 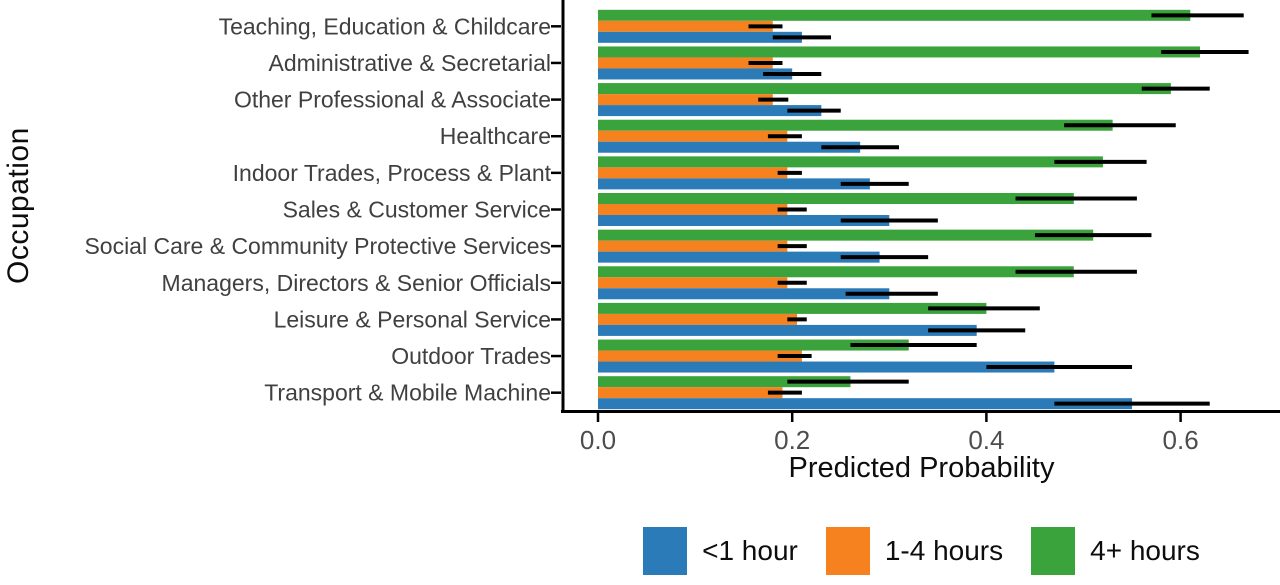 I want to click on x-tick-label: 0.4, so click(x=986, y=440).